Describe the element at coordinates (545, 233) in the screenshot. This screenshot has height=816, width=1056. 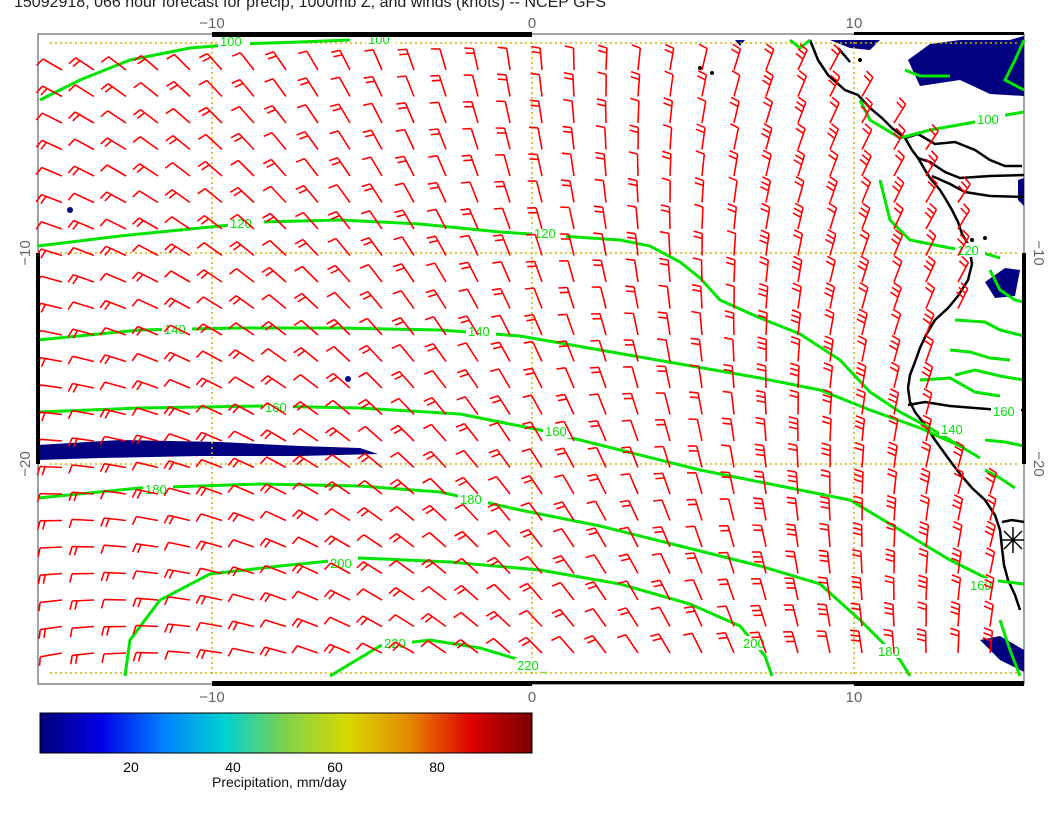
I see `contour-label: 120` at that location.